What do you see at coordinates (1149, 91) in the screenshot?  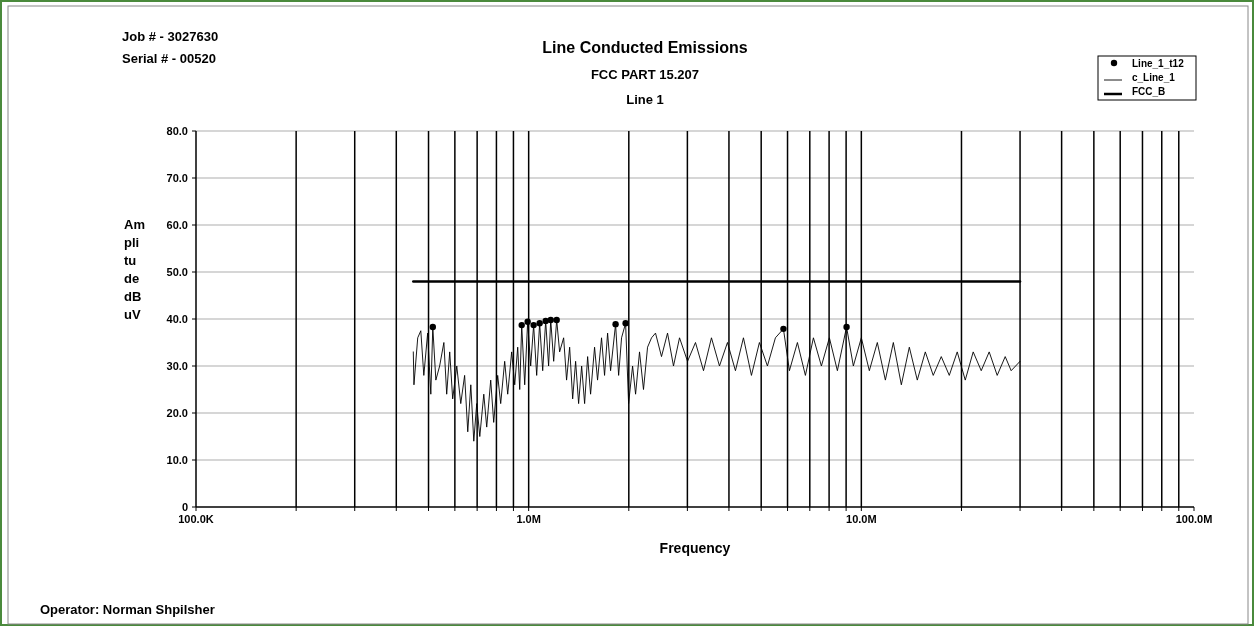 I see `legend-label: FCC_B` at bounding box center [1149, 91].